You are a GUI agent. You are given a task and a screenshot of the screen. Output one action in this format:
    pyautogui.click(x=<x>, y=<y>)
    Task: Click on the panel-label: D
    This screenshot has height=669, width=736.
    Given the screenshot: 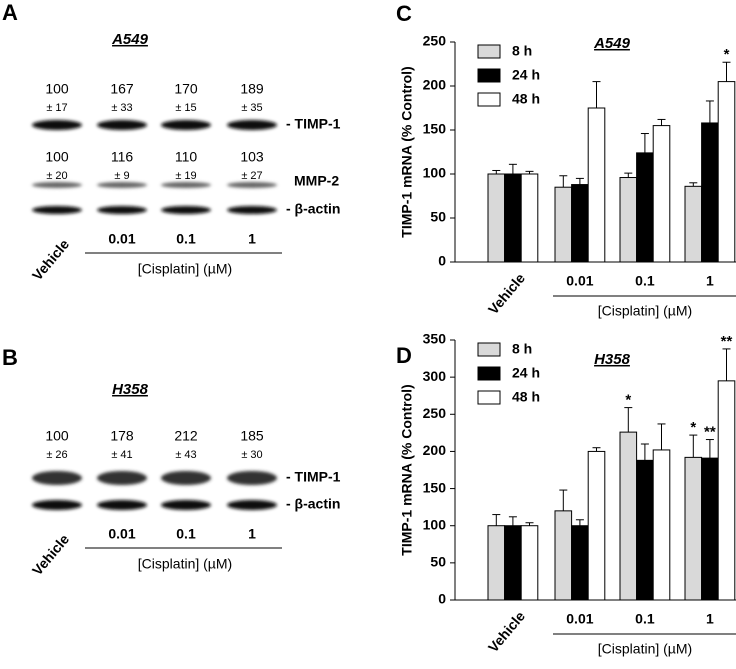 What is the action you would take?
    pyautogui.click(x=404, y=355)
    